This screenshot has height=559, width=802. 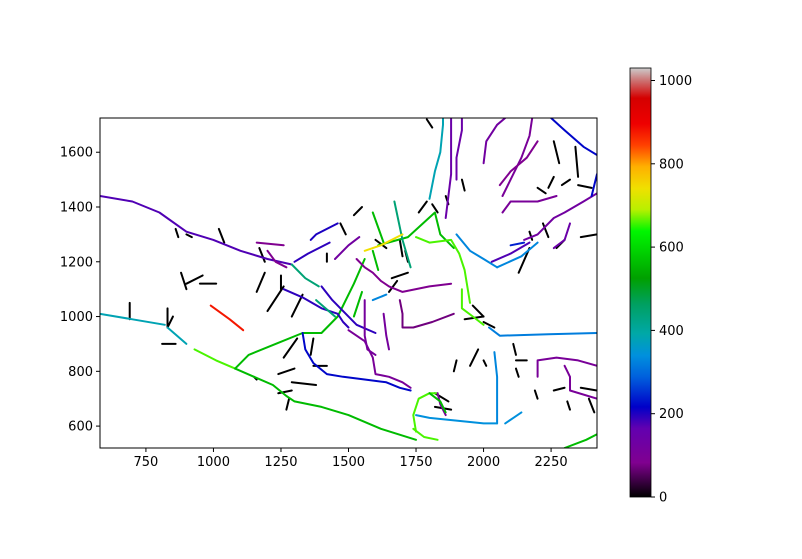 What do you see at coordinates (671, 290) in the screenshot?
I see `colorbar-axis: 0 200 400 600 800 1000` at bounding box center [671, 290].